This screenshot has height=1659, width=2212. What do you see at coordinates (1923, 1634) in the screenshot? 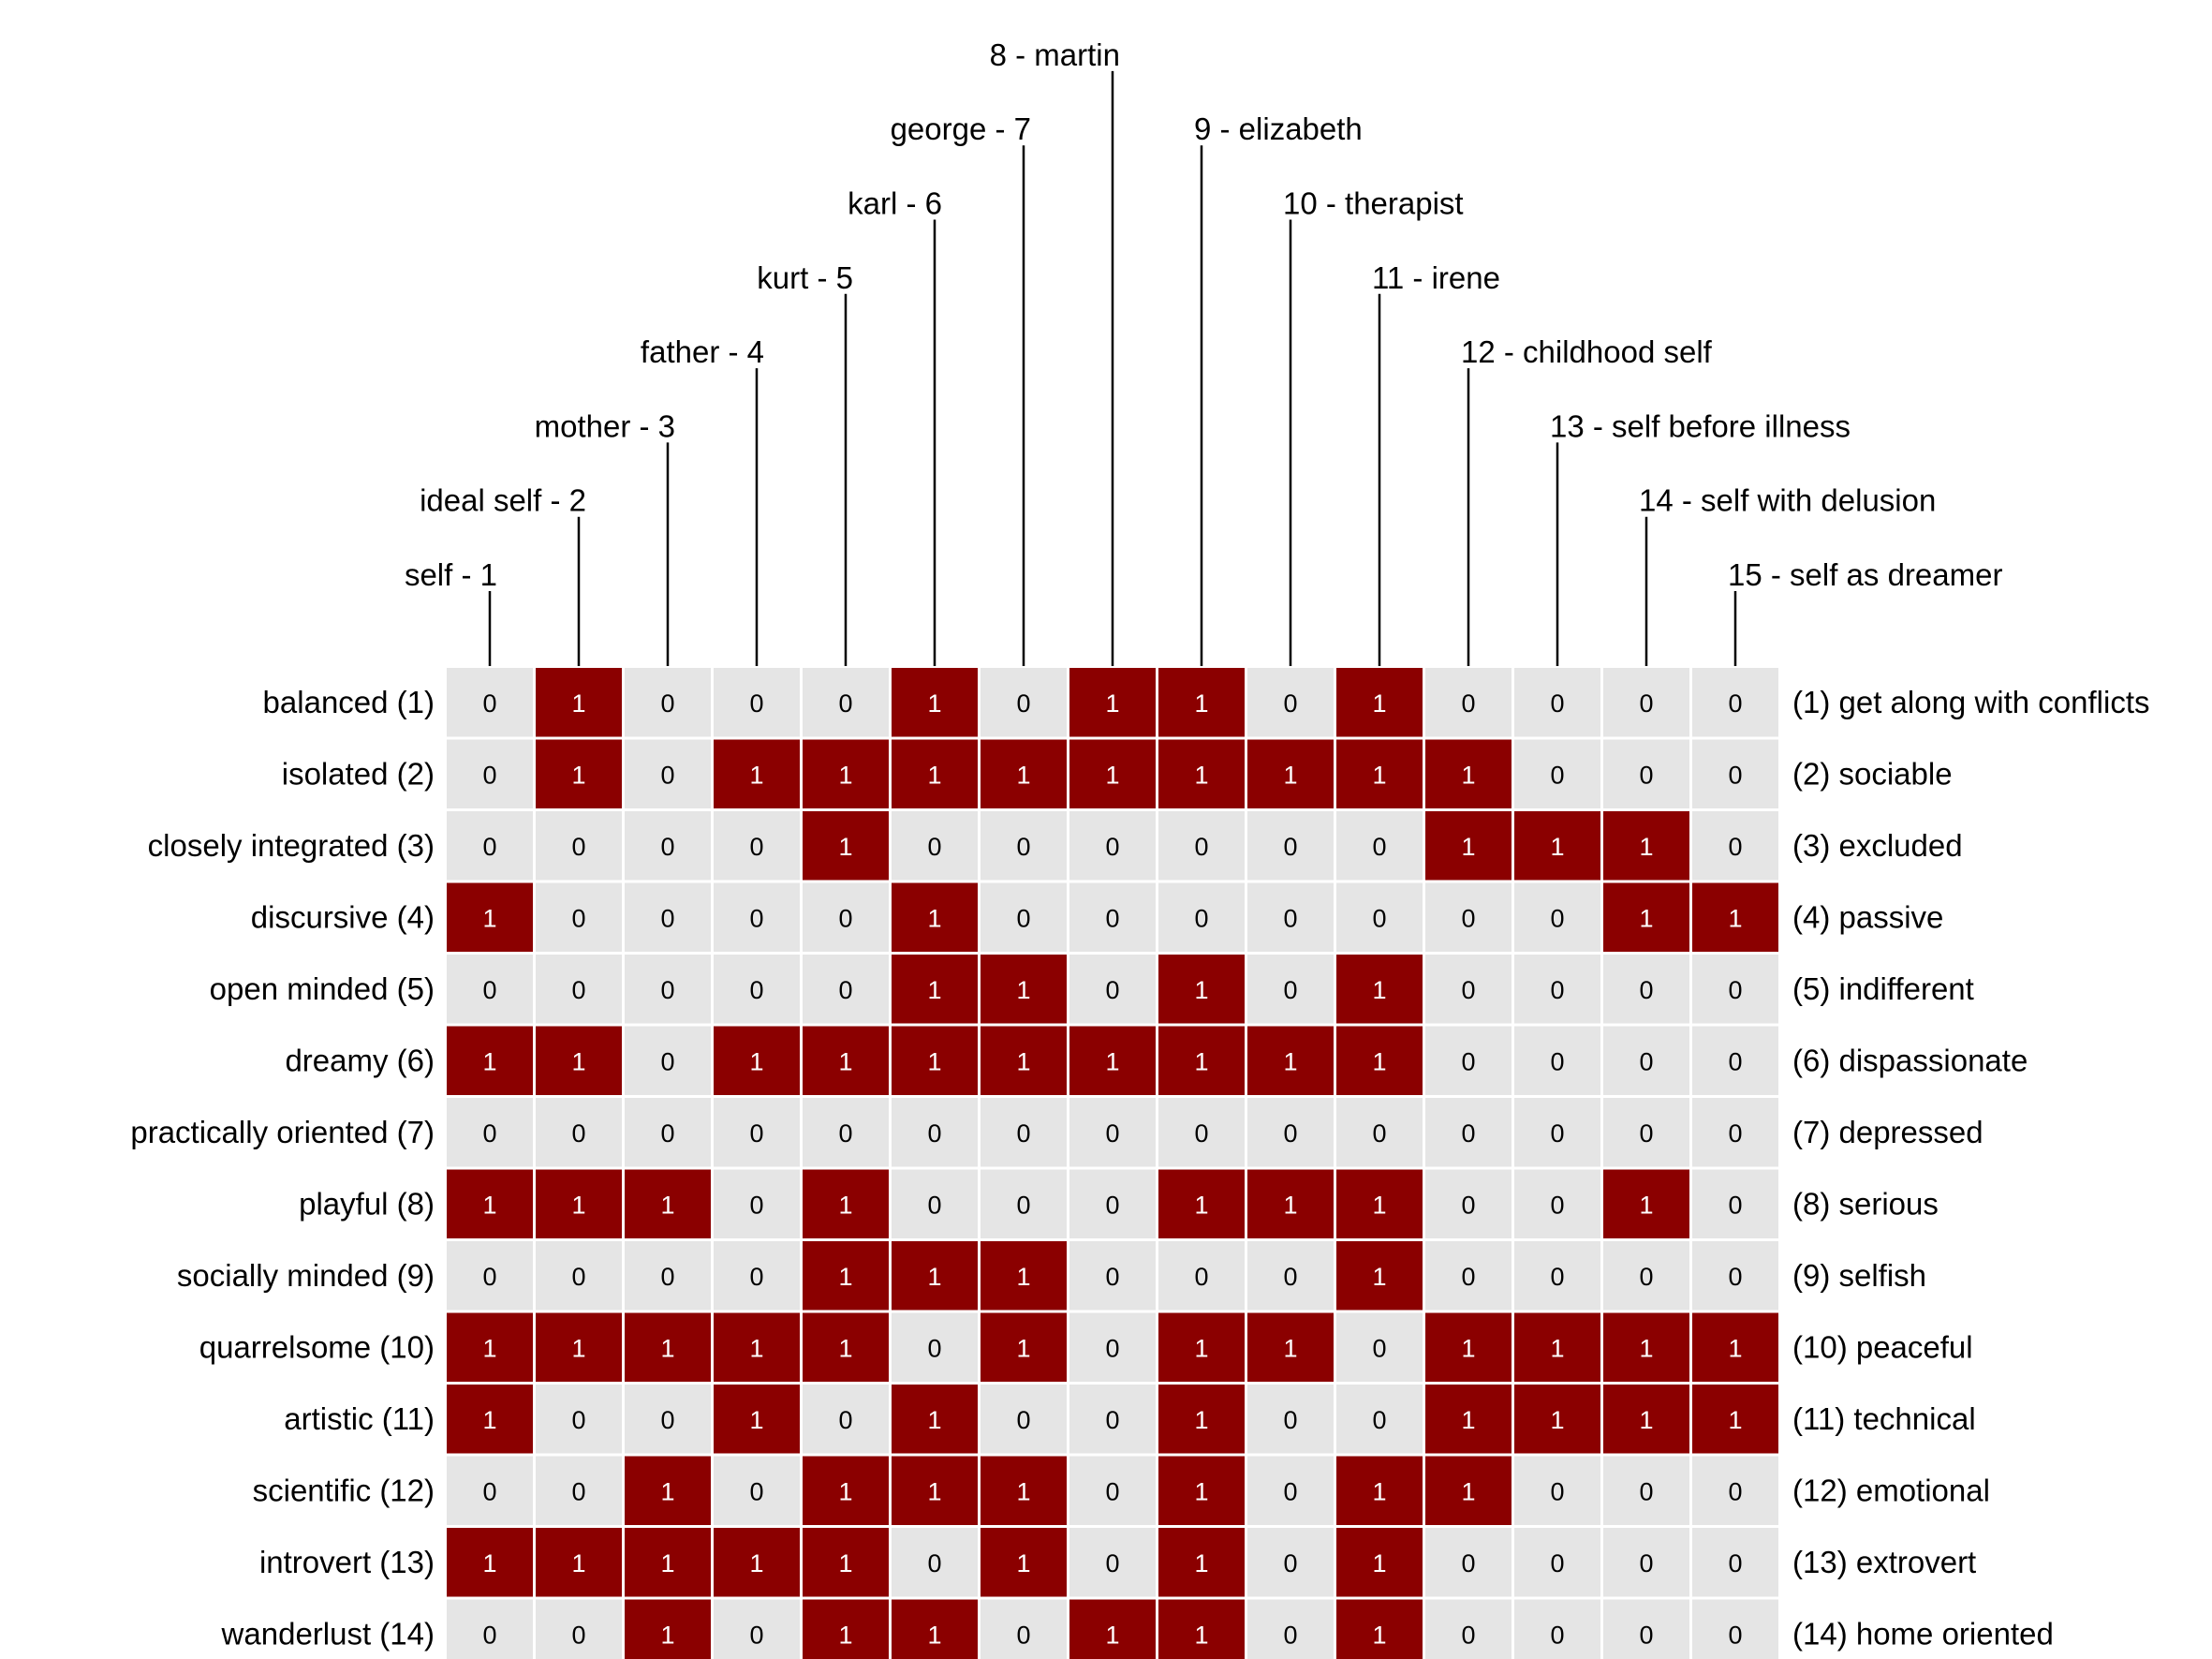
I see `right-pole-label: (14) home oriented` at bounding box center [1923, 1634].